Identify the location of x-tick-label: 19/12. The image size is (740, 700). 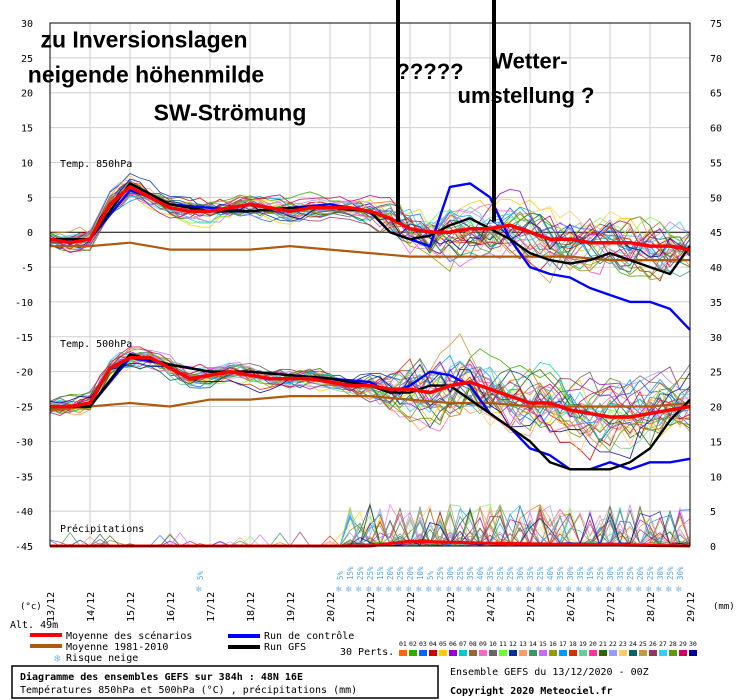
(291, 607).